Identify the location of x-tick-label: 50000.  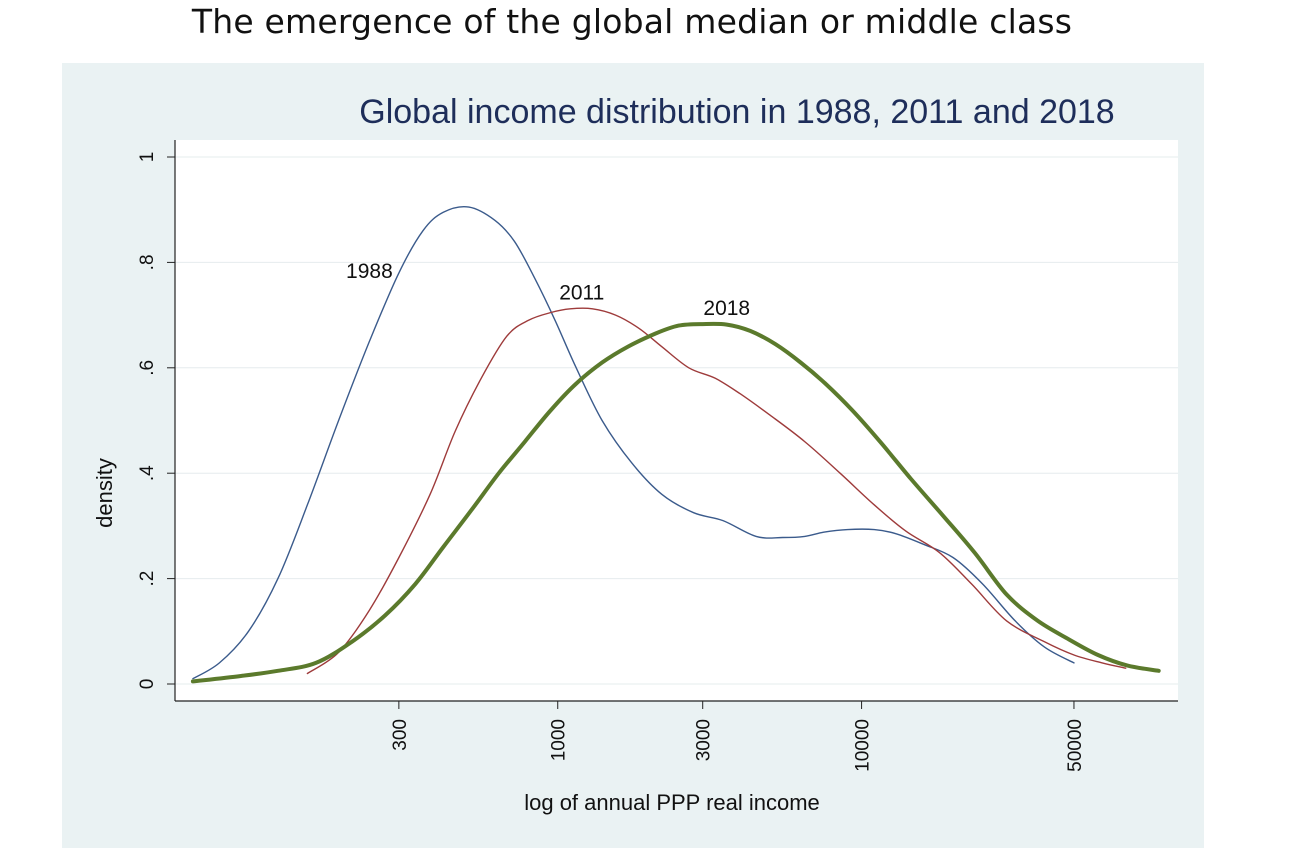
(1075, 745).